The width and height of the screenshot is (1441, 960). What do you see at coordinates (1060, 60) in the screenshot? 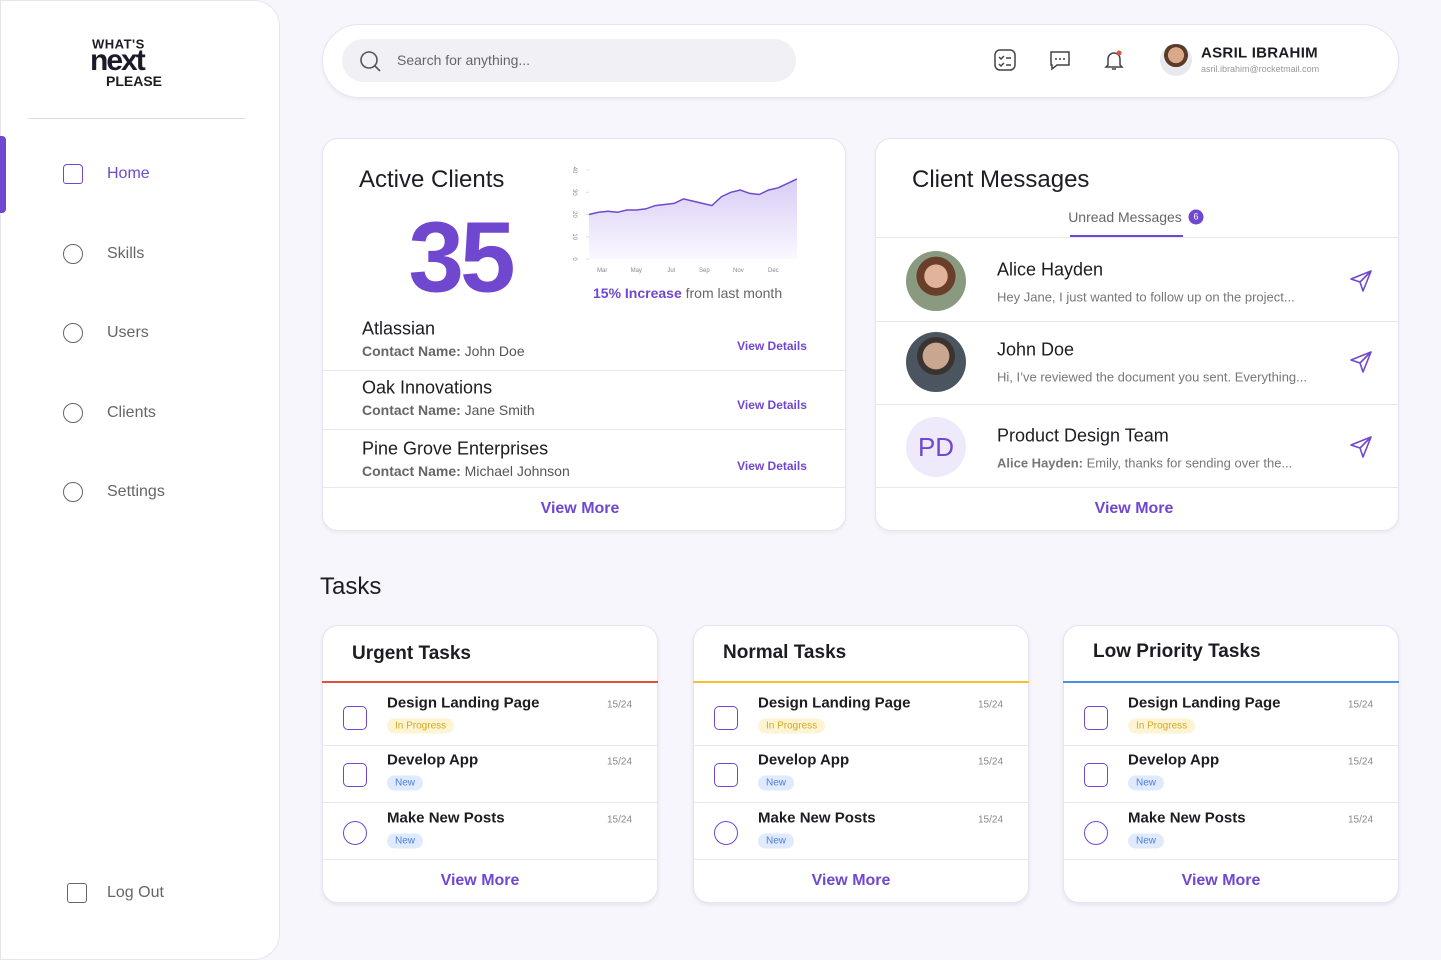
I see `chat-icon` at bounding box center [1060, 60].